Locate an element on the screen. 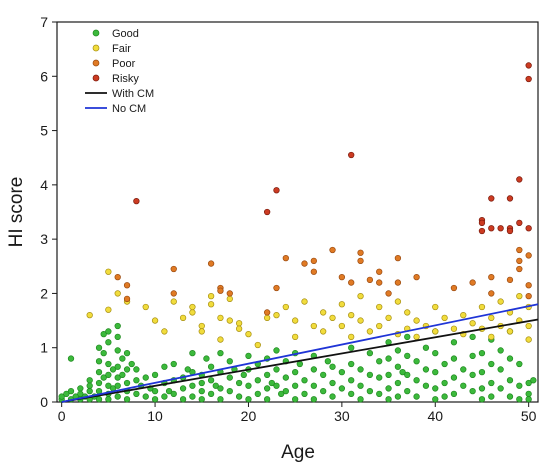  legend-label-no-cm: No CM is located at coordinates (129, 109).